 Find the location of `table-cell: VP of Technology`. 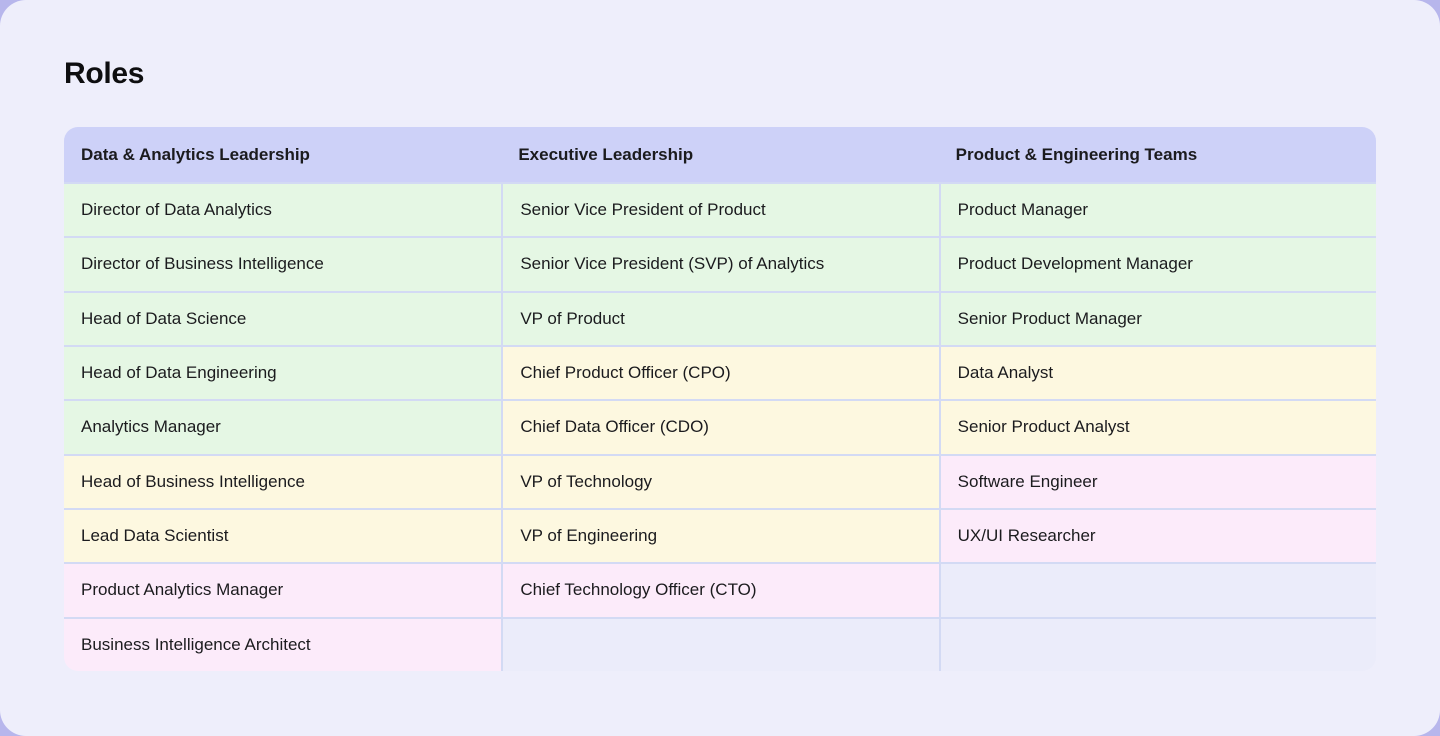

table-cell: VP of Technology is located at coordinates (720, 480).